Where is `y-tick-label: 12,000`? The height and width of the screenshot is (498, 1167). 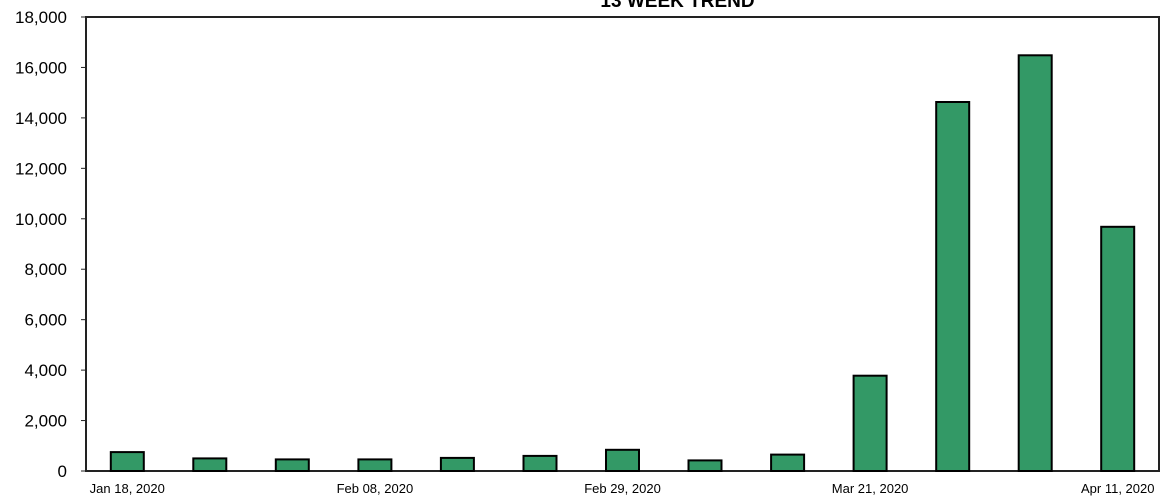 y-tick-label: 12,000 is located at coordinates (41, 168).